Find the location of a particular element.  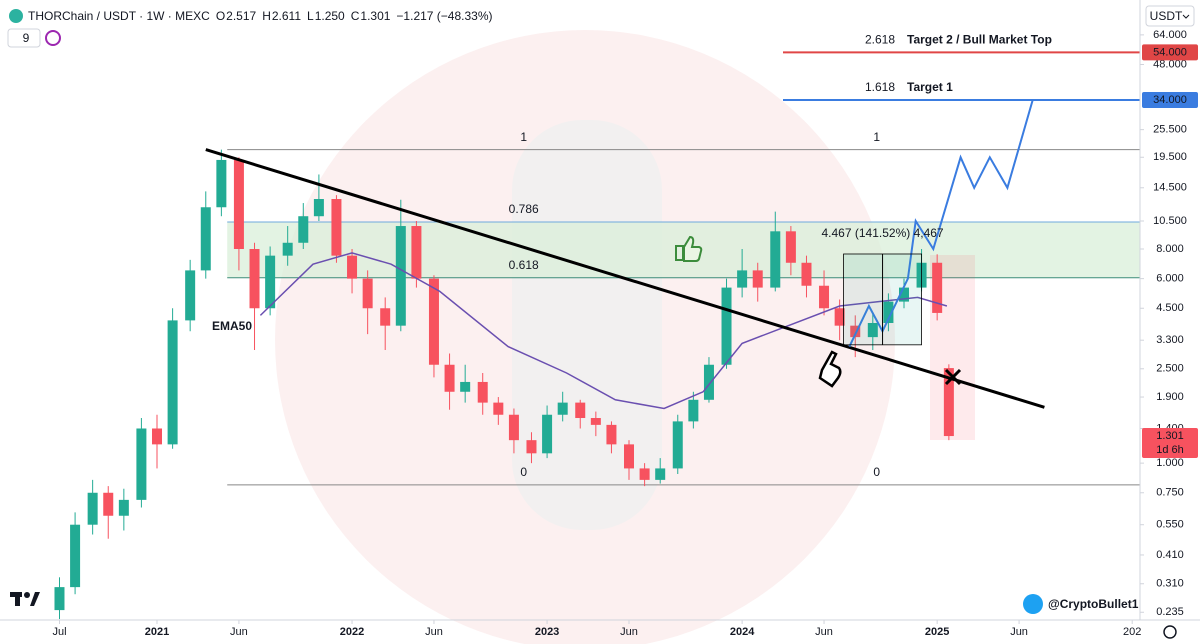

target-label: Target 2 / Bull Market Top is located at coordinates (979, 40).